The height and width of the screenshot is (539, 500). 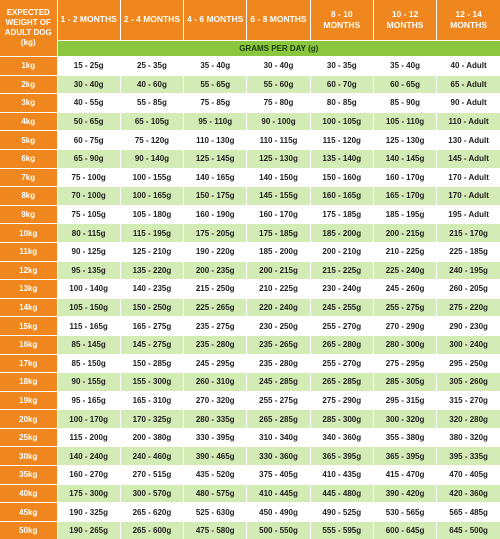 I want to click on grams-cell: 110 - 115g, so click(x=278, y=140).